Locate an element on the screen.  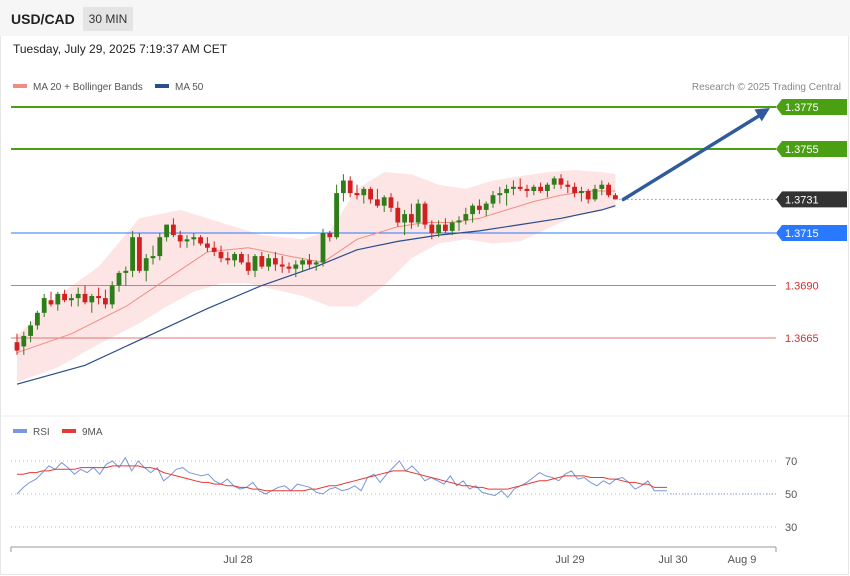
rsi-line is located at coordinates (341, 477).